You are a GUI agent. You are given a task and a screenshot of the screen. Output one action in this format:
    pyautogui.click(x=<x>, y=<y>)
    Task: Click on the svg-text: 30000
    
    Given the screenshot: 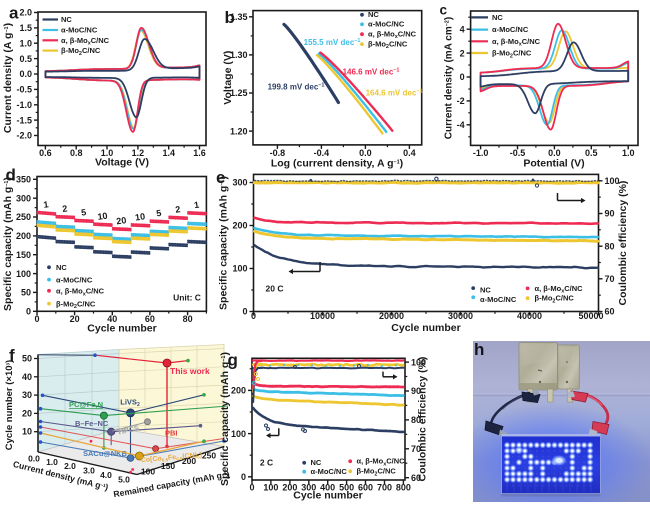 What is the action you would take?
    pyautogui.click(x=460, y=316)
    